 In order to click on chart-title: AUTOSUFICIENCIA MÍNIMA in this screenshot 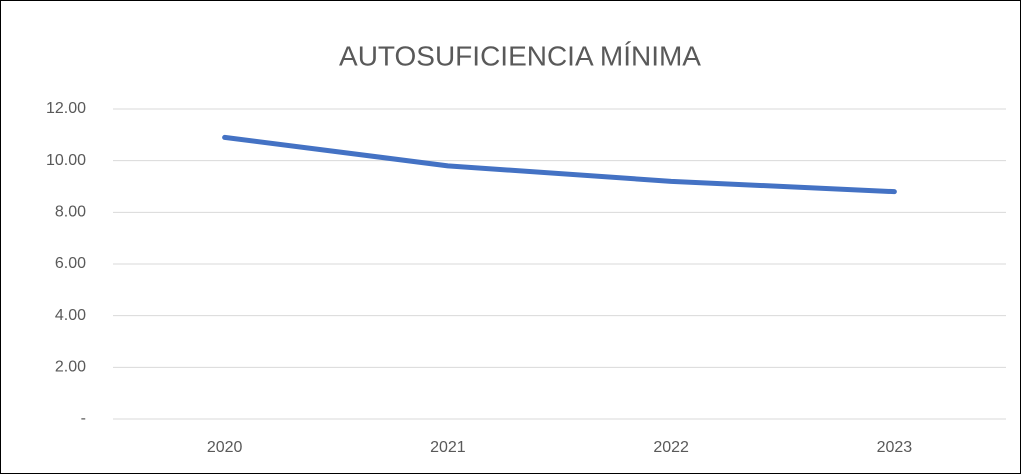, I will do `click(520, 55)`.